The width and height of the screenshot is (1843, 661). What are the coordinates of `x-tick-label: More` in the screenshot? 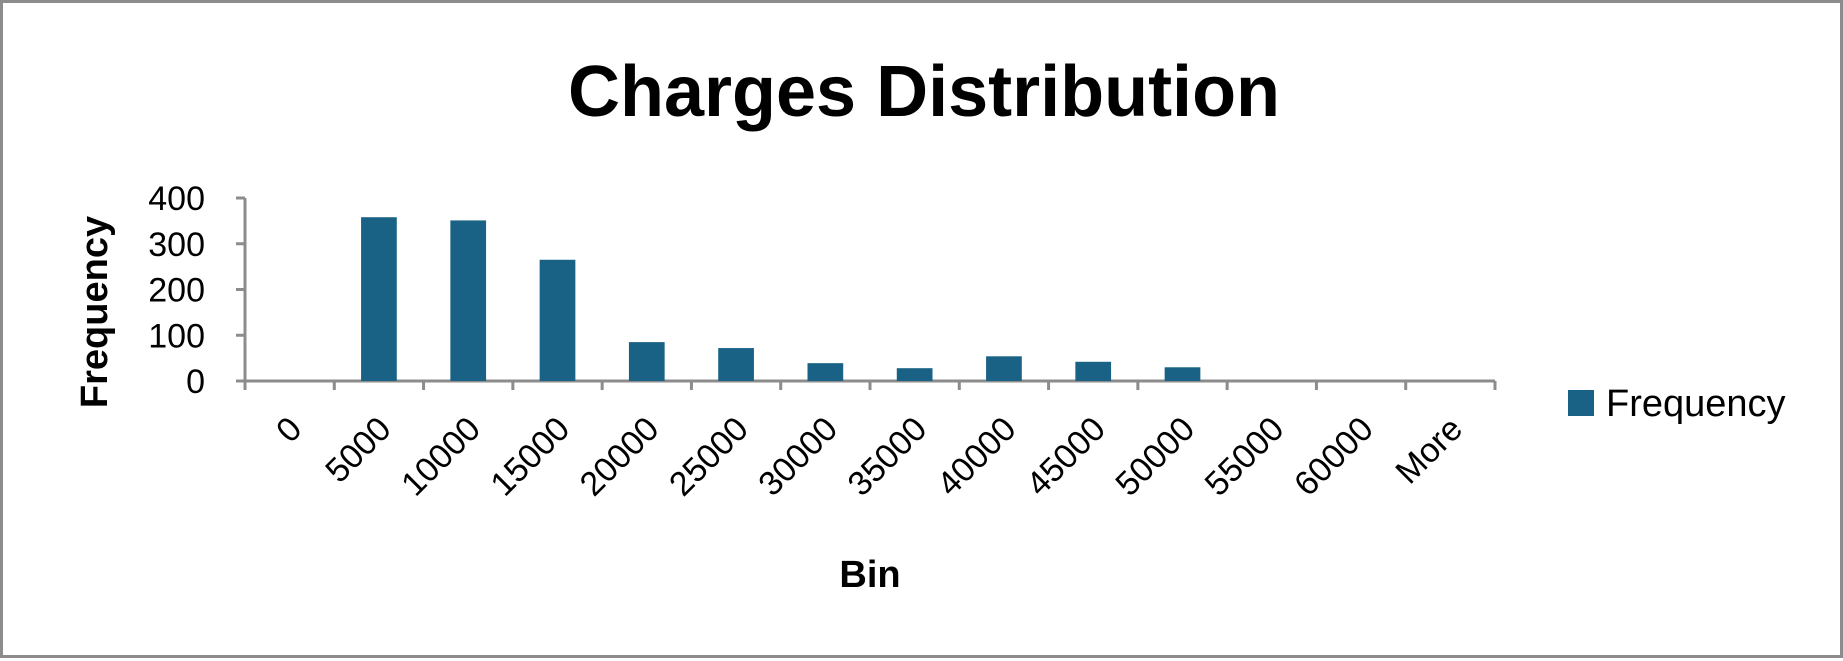 It's located at (1429, 451).